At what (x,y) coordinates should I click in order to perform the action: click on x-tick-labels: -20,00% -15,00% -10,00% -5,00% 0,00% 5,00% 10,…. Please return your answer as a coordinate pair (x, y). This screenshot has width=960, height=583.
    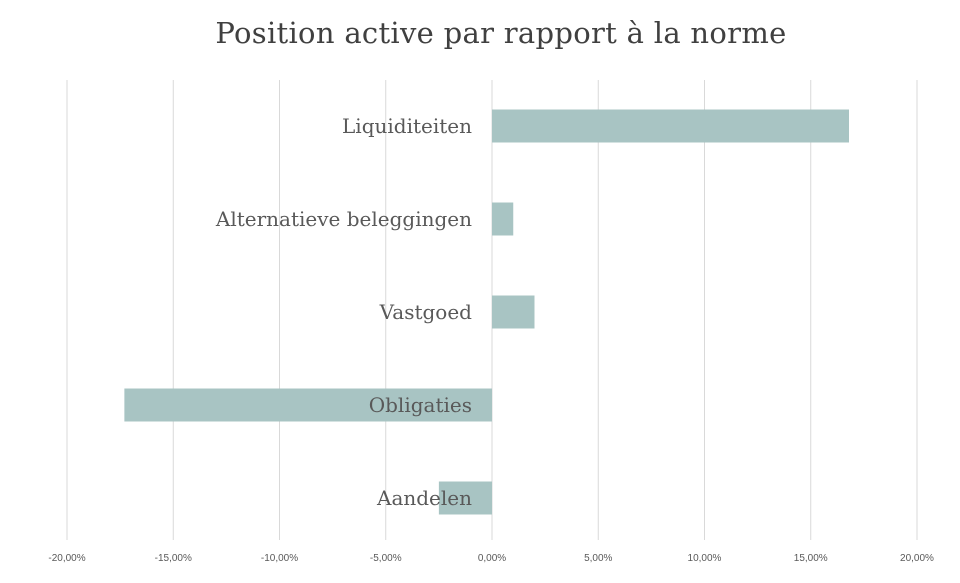
    Looking at the image, I should click on (491, 558).